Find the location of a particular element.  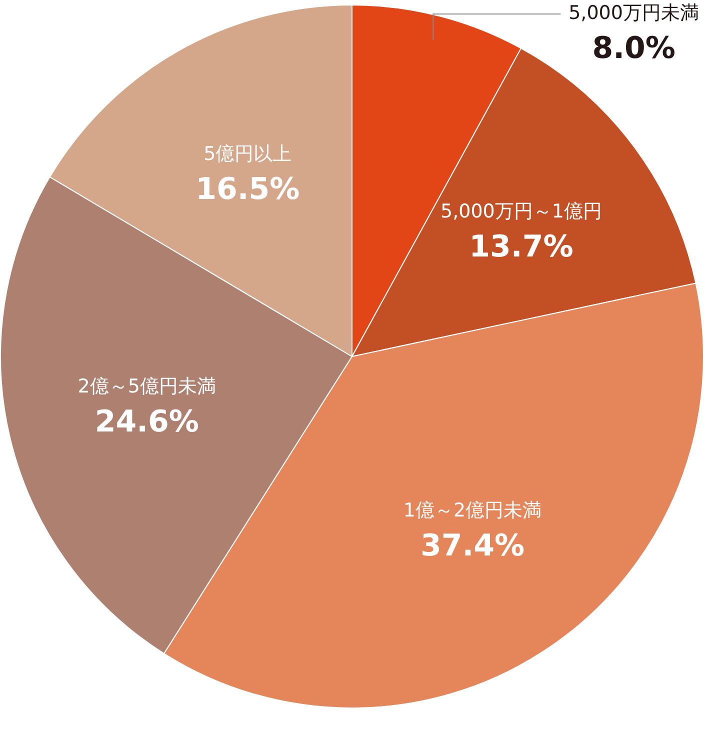

slice-label: 1億～2億円未満 is located at coordinates (472, 511).